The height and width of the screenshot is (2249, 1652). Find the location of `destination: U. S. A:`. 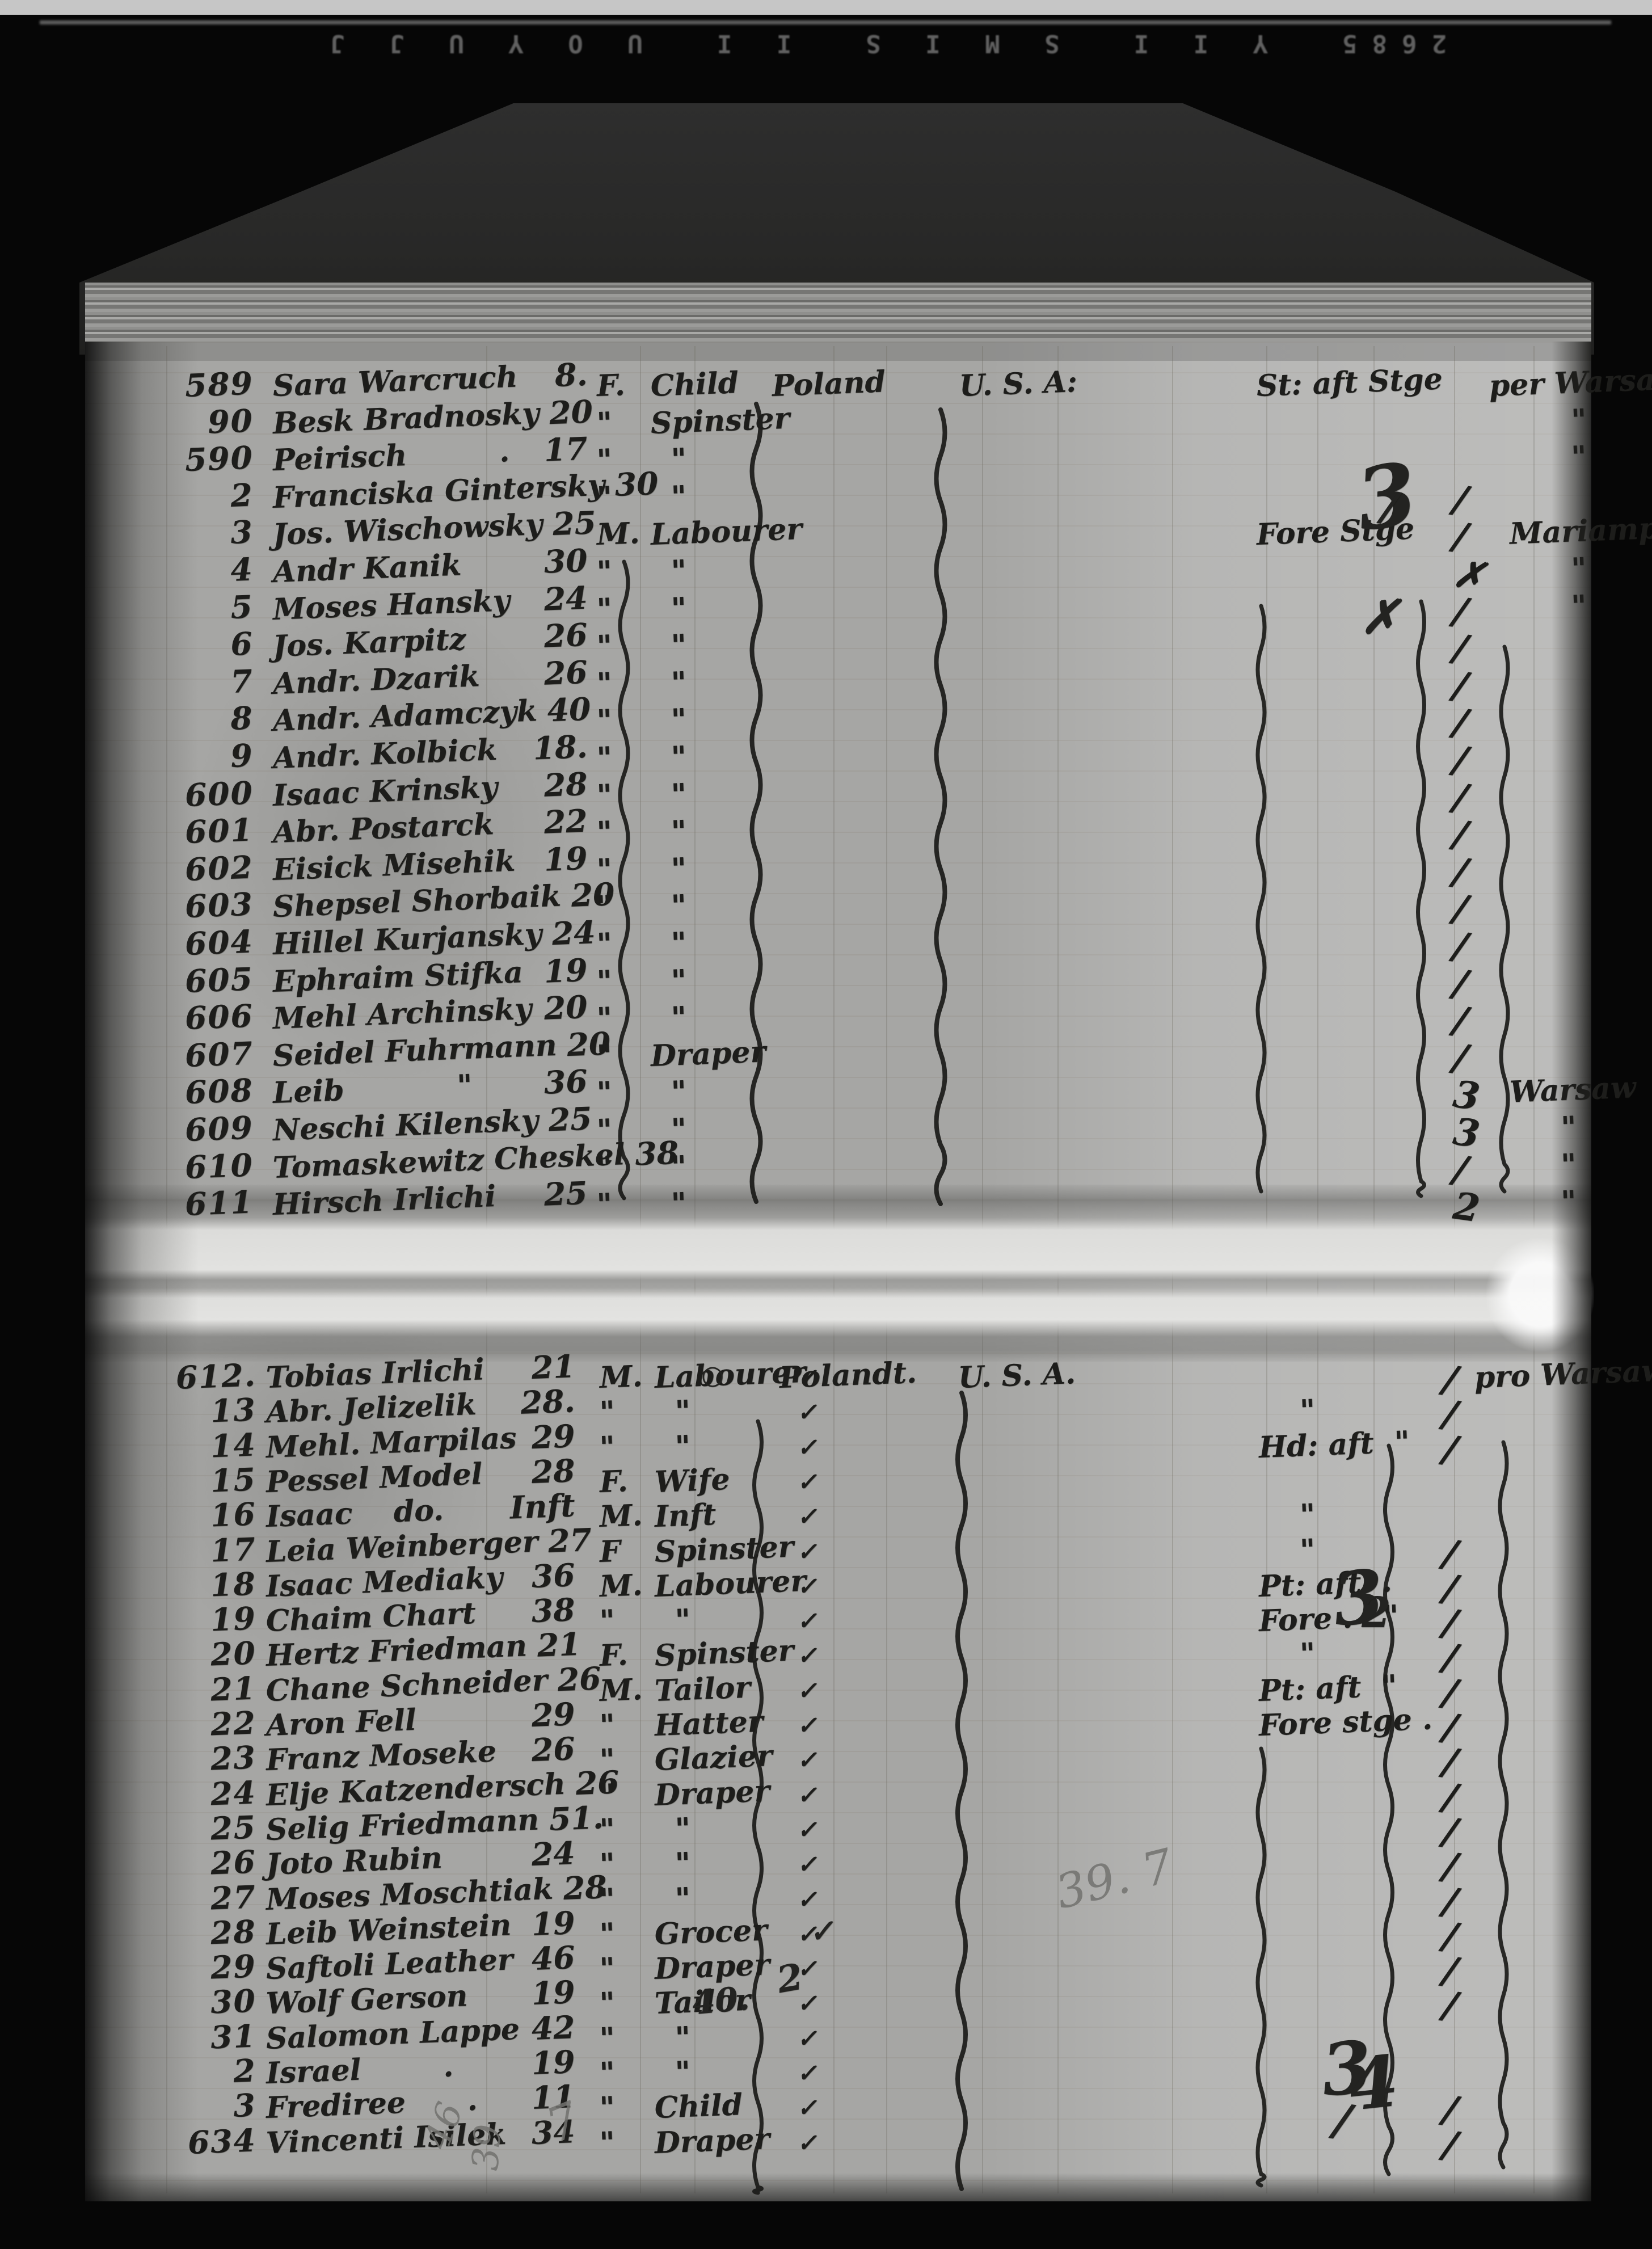

destination: U. S. A: is located at coordinates (1018, 384).